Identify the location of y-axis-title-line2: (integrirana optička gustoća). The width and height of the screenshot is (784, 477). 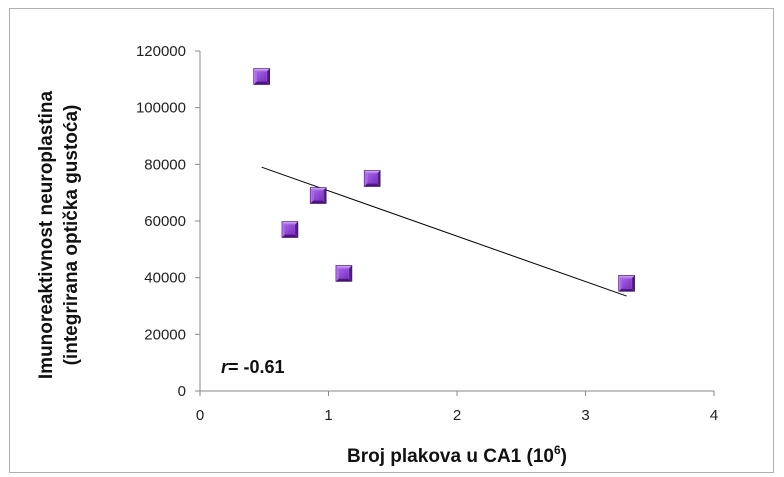
(71, 235).